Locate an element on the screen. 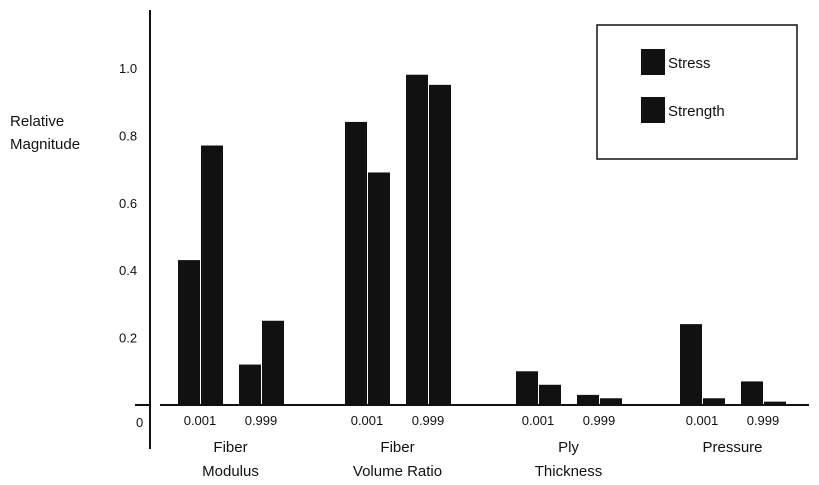  group-label: Modulus is located at coordinates (230, 471).